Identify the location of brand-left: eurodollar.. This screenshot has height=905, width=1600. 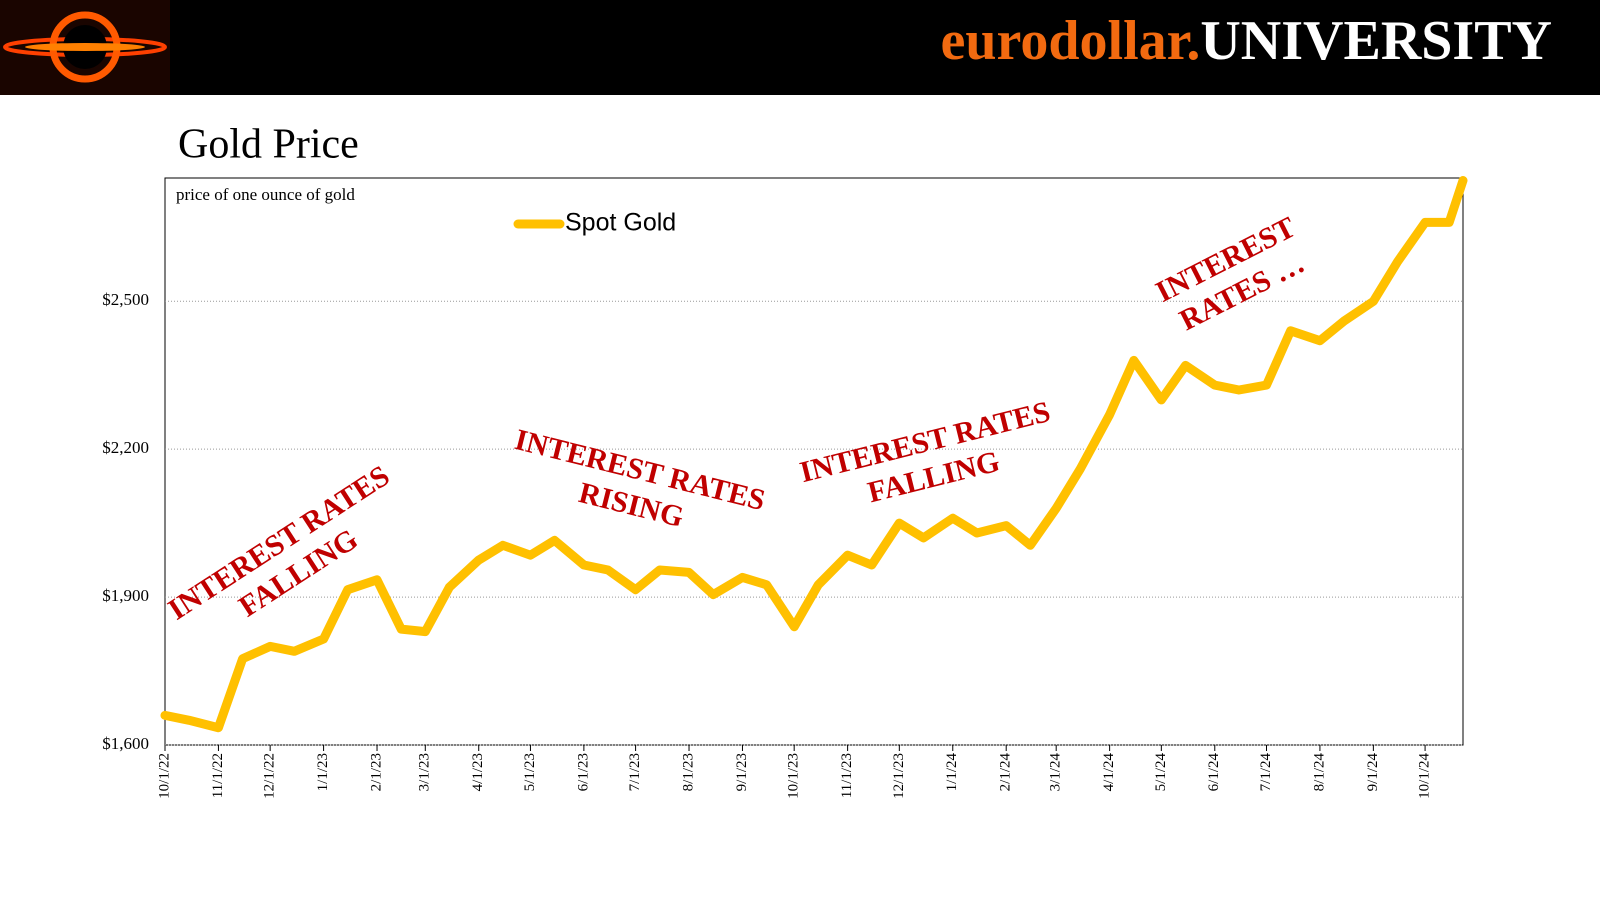
(1071, 41).